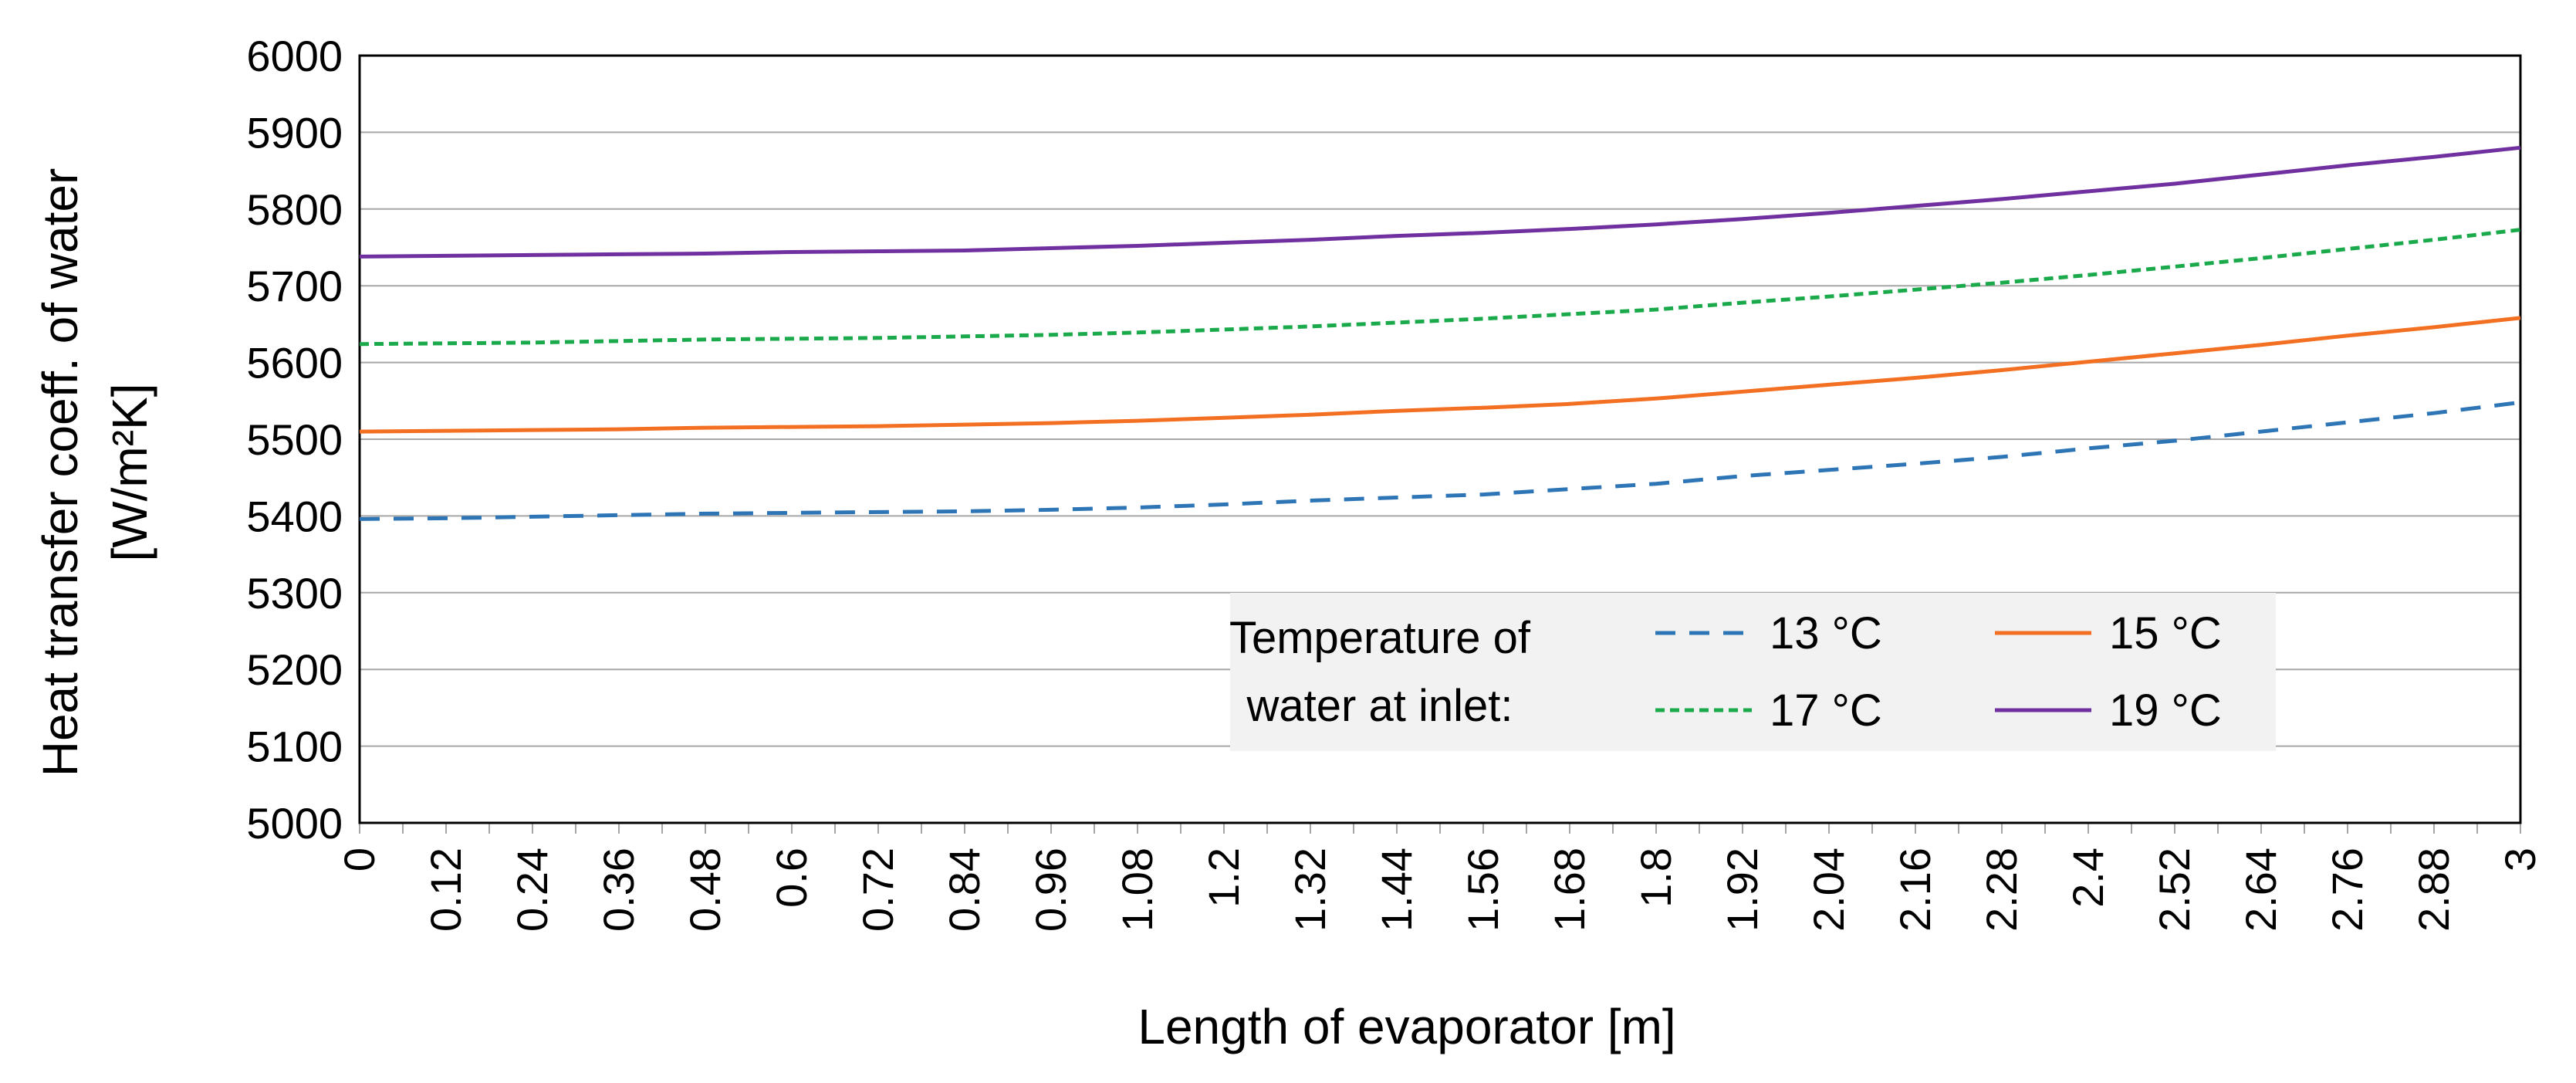 This screenshot has height=1083, width=2576. I want to click on x-tick-label: 0.48, so click(705, 890).